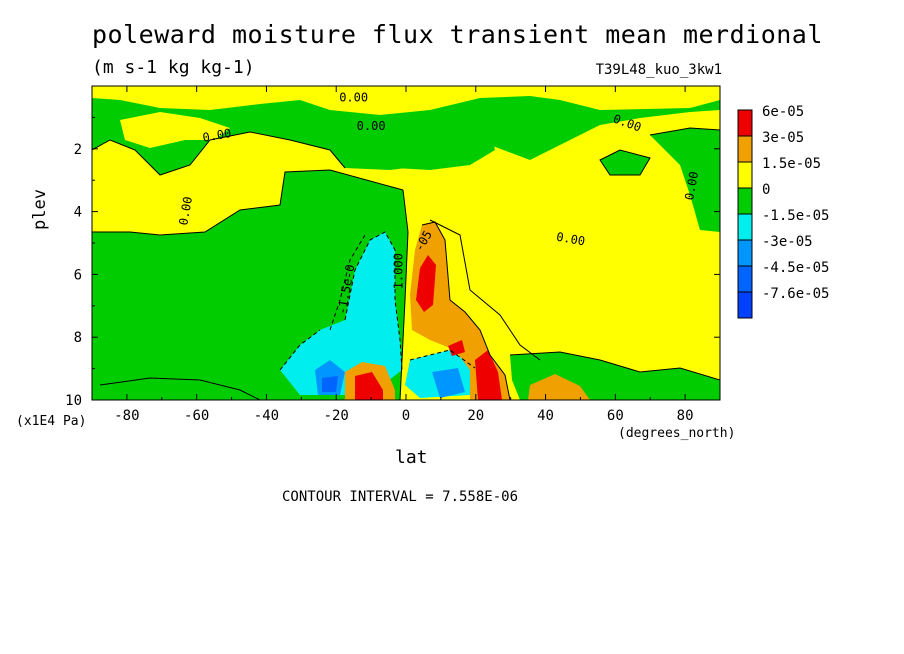 This screenshot has width=904, height=654. What do you see at coordinates (400, 497) in the screenshot?
I see `contour-interval: CONTOUR INTERVAL = 7.558E-06` at bounding box center [400, 497].